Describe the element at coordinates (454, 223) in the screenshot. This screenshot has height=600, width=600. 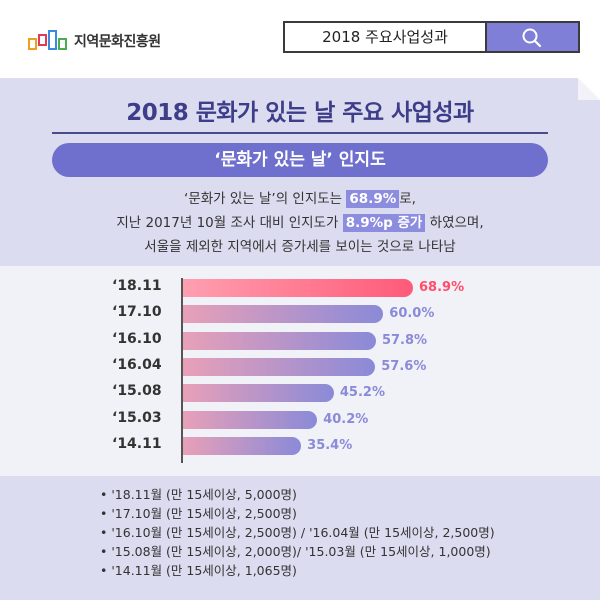
I see `desc-text: 하였으며,` at that location.